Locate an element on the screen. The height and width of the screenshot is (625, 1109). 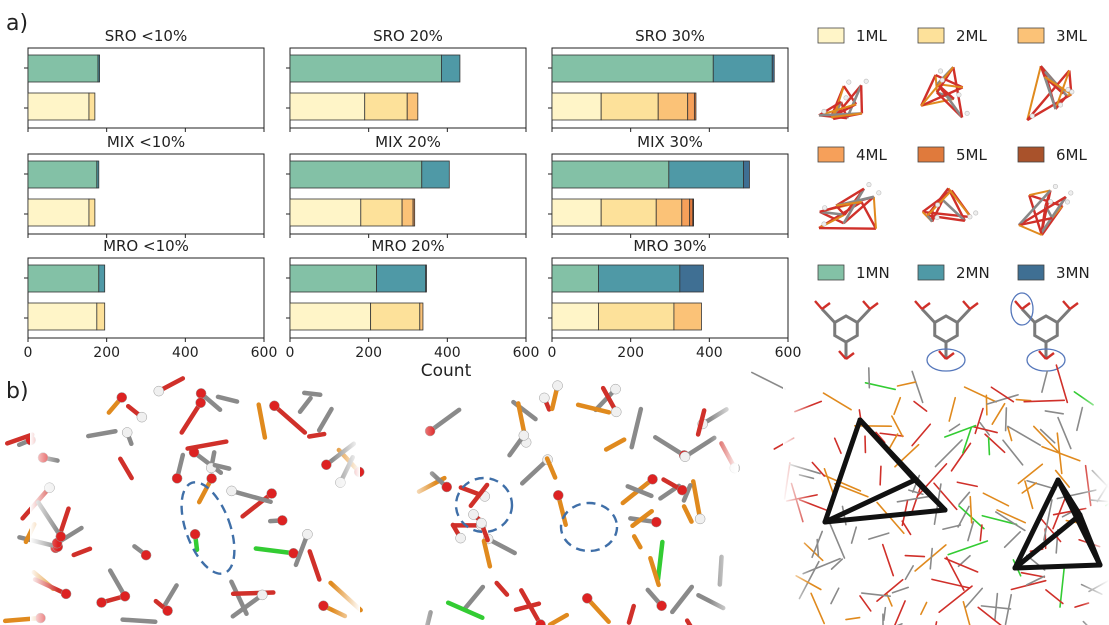
subplot: MRO 30% 0 200 400 600 is located at coordinates (675, 299).